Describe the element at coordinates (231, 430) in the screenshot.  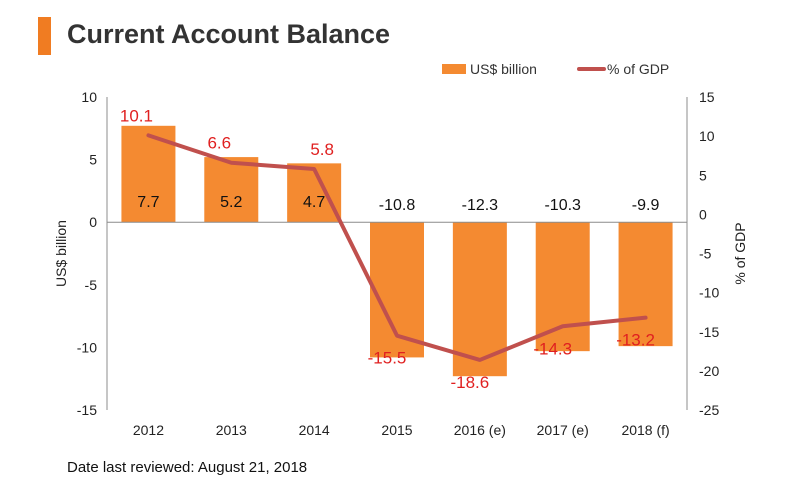
I see `x-tick-label: 2013` at that location.